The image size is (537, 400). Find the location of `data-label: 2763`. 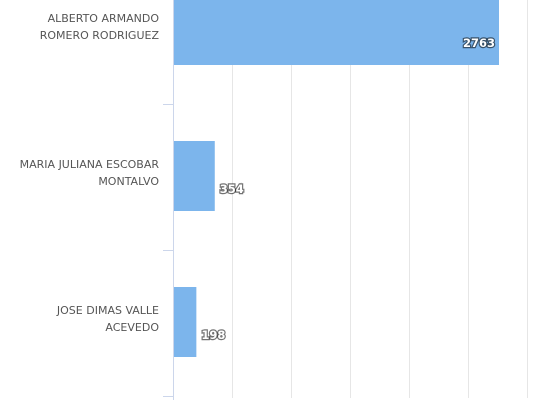

data-label: 2763 is located at coordinates (479, 43).